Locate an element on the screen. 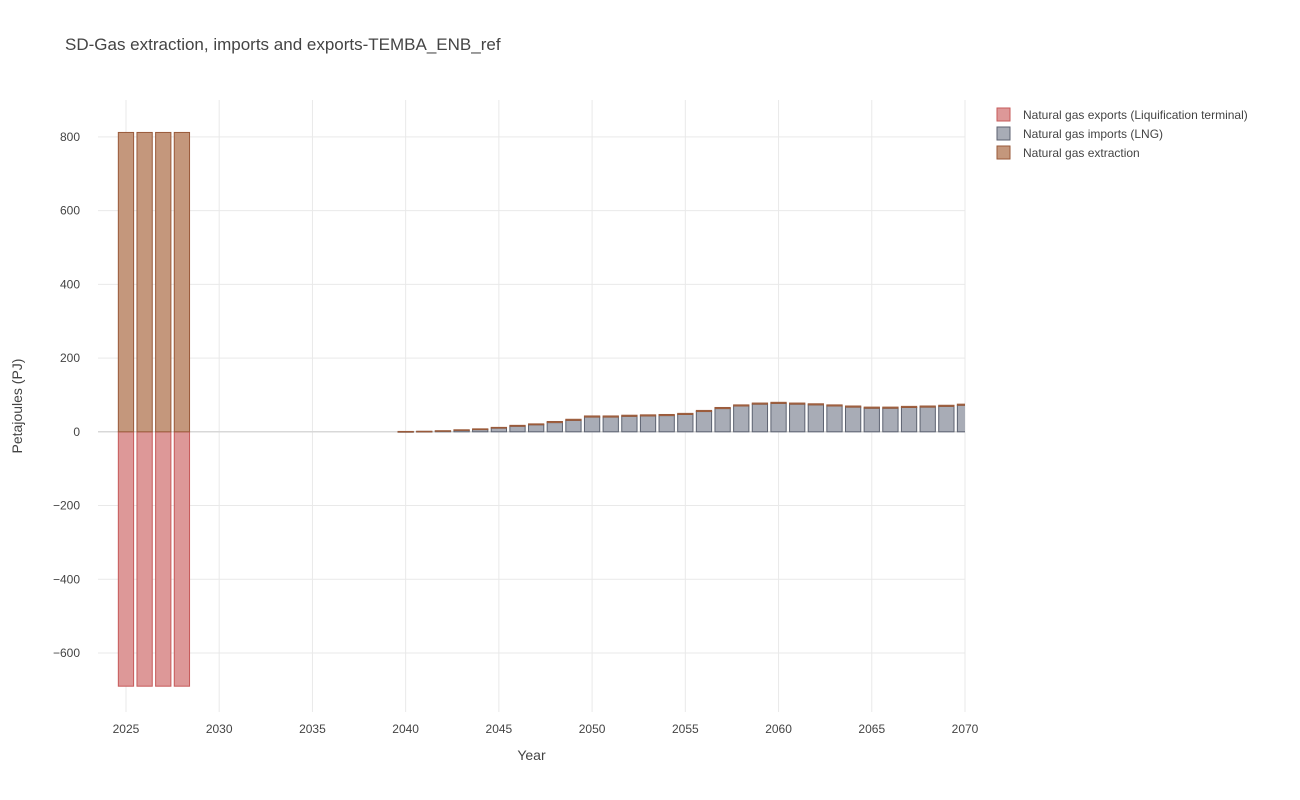 Image resolution: width=1300 pixels, height=800 pixels. x-tick-label: 2040 is located at coordinates (405, 729).